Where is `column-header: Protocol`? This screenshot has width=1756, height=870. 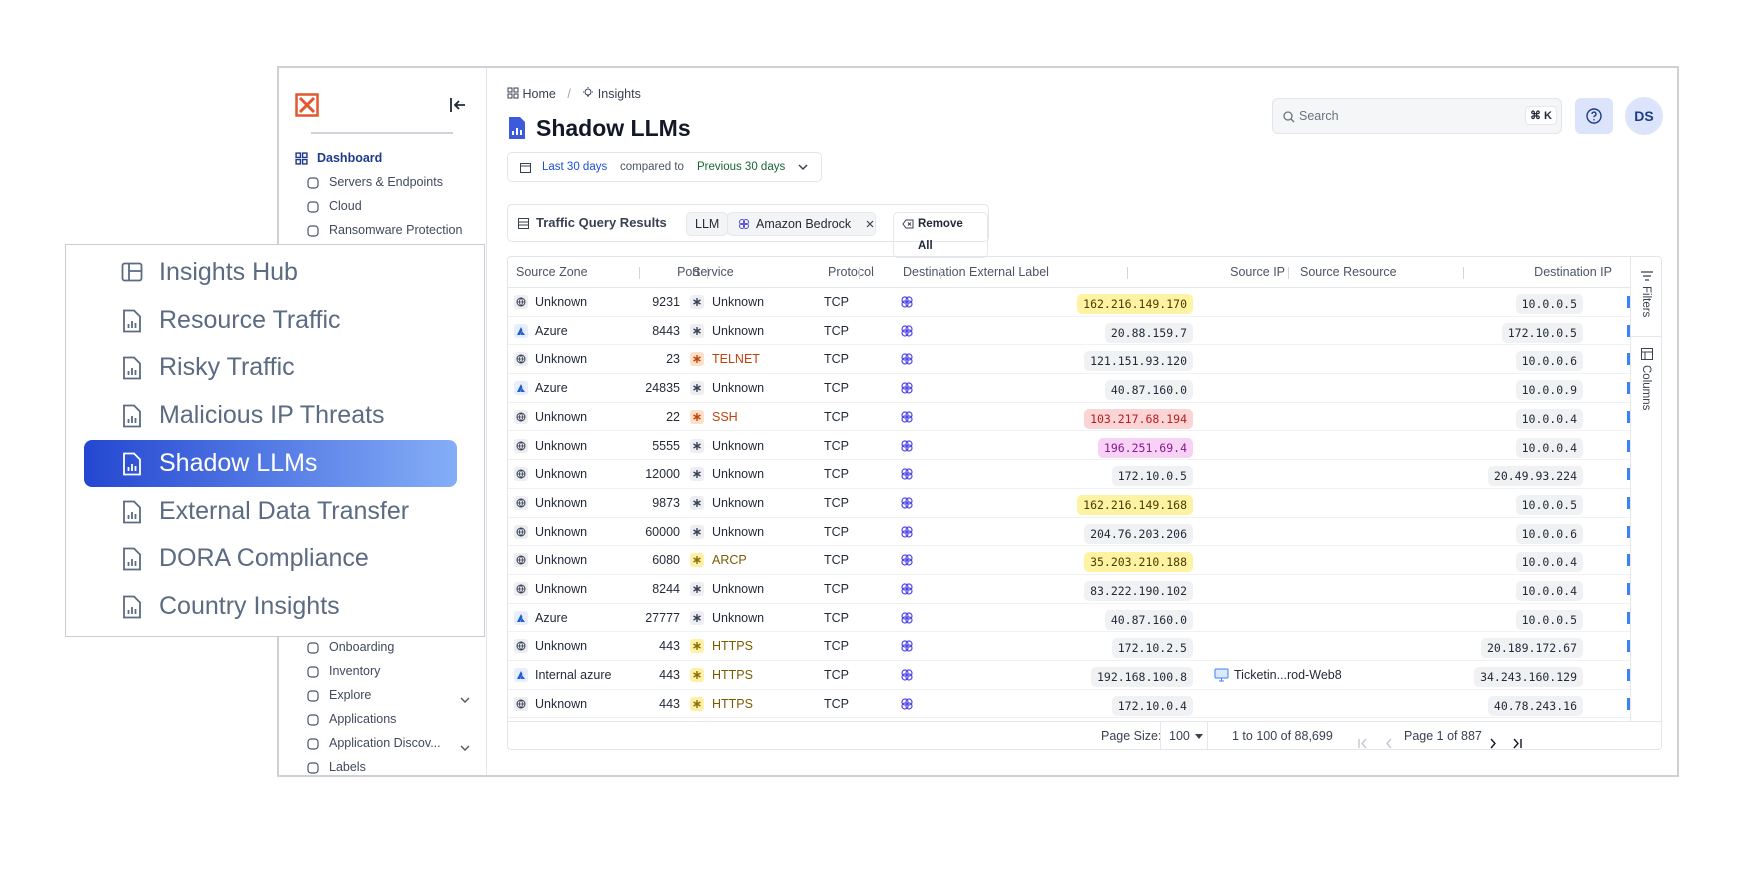 column-header: Protocol is located at coordinates (851, 272).